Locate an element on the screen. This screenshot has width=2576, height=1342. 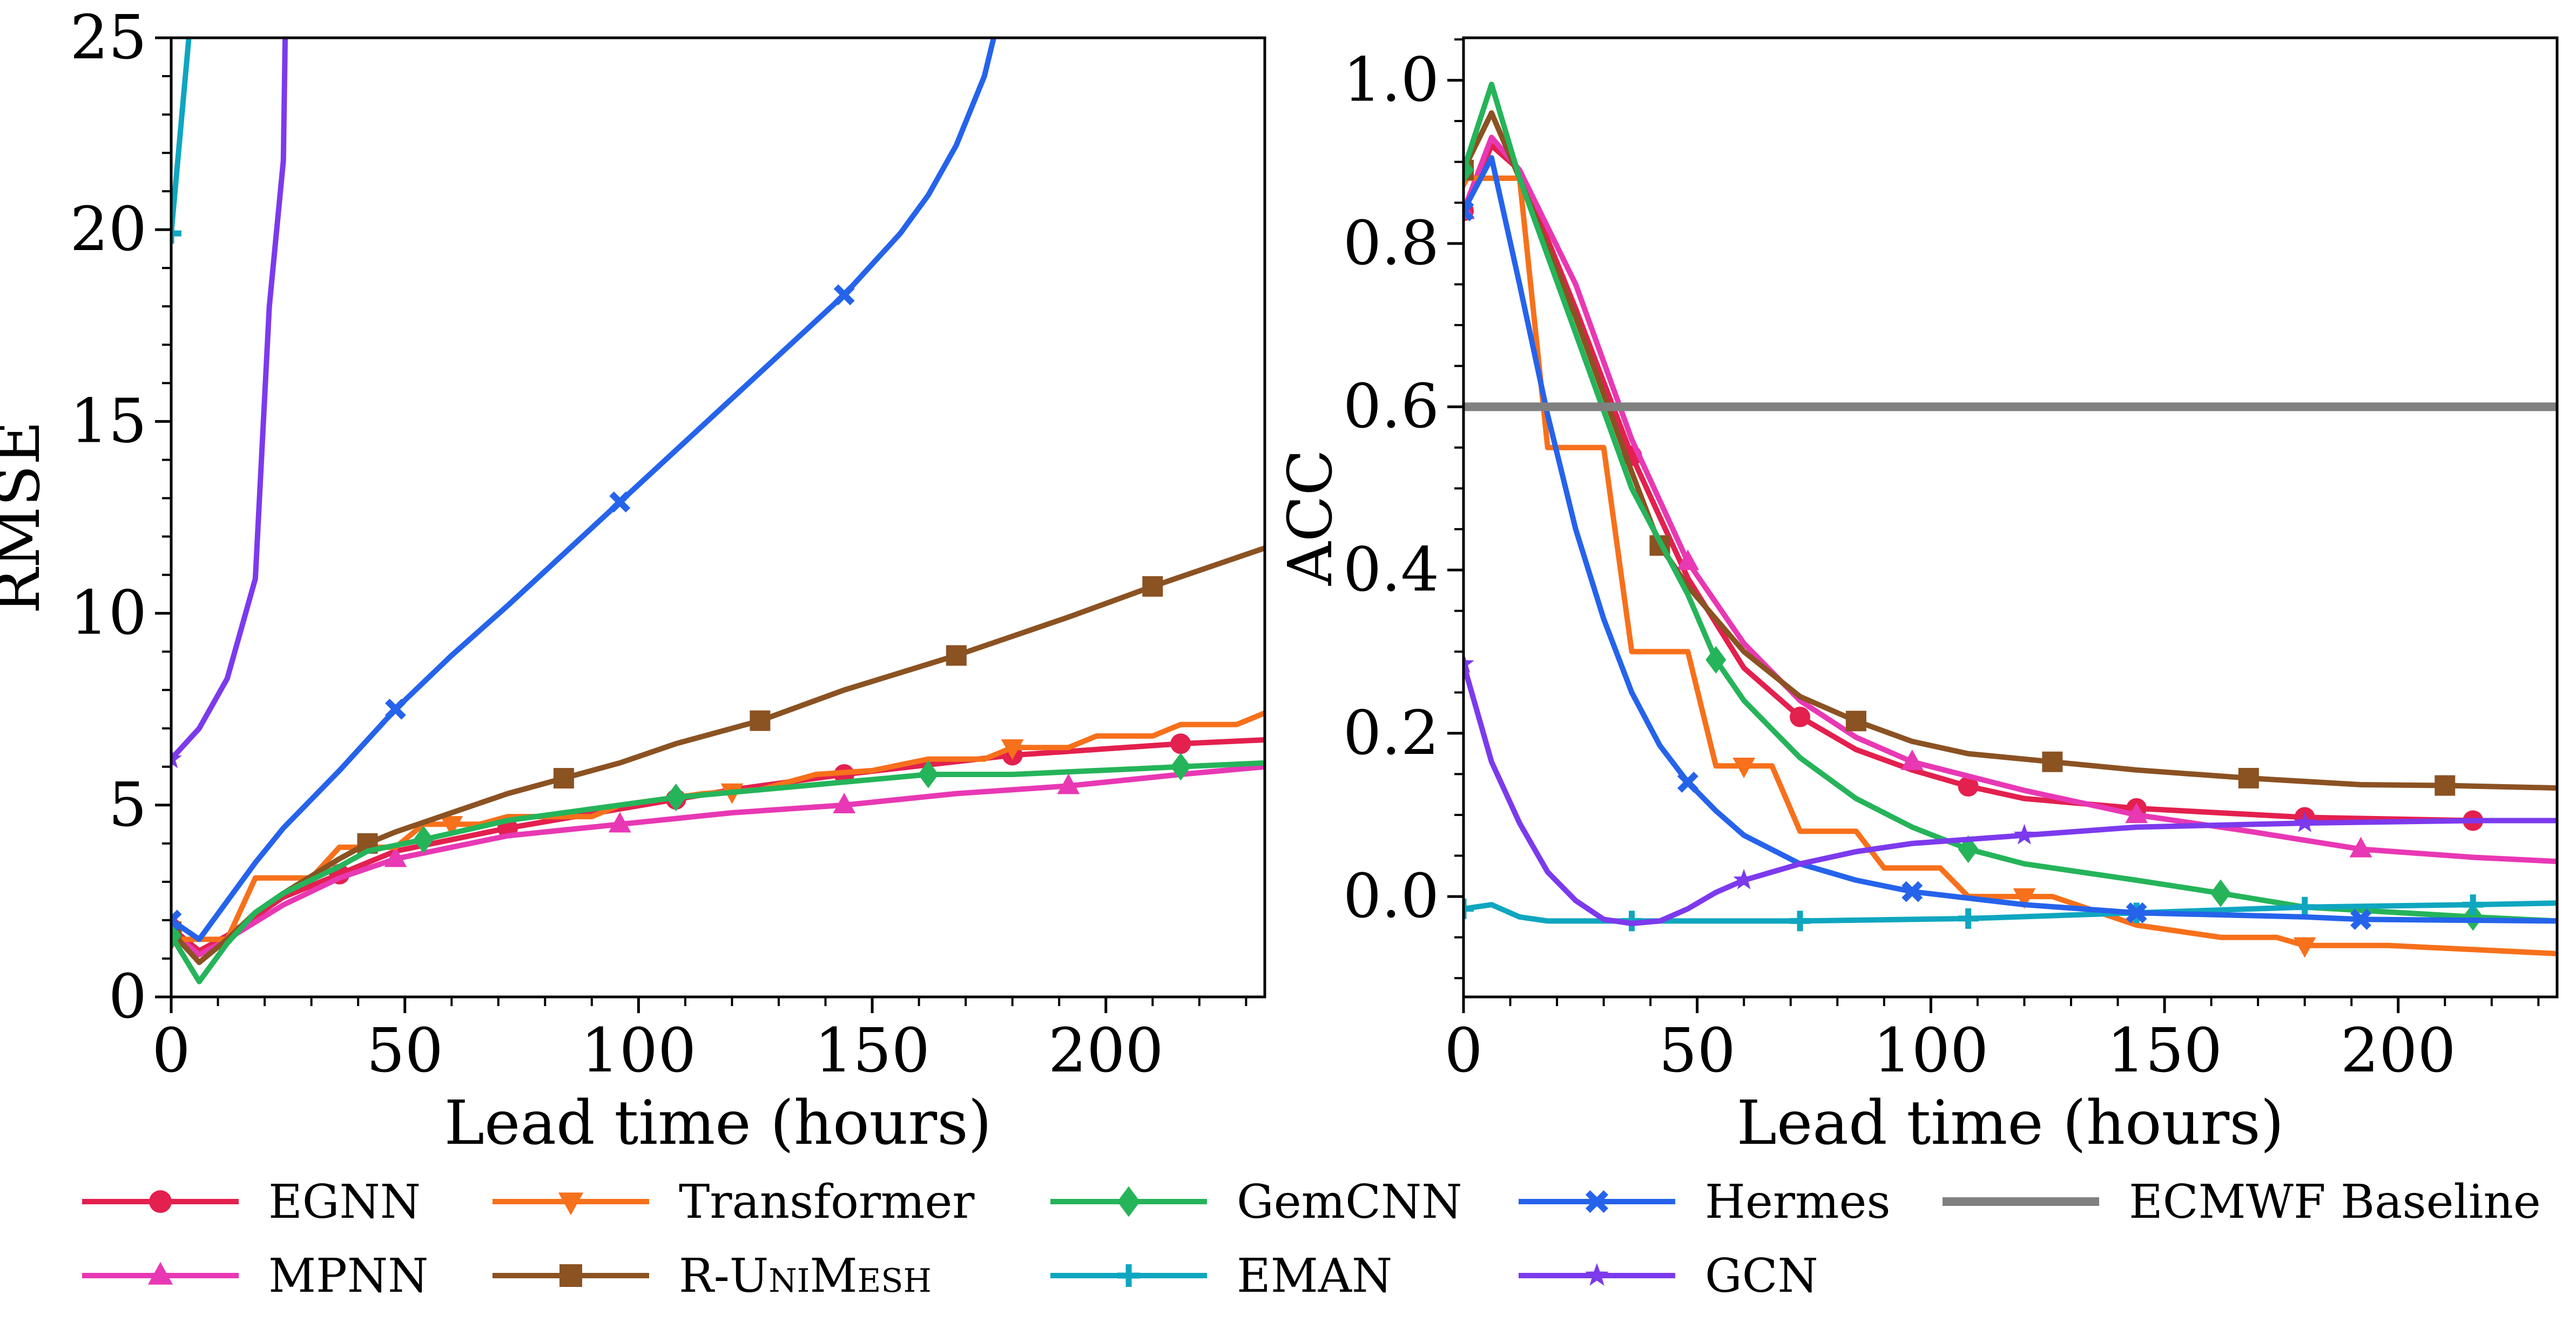
legend-label: GCN is located at coordinates (1761, 1276).